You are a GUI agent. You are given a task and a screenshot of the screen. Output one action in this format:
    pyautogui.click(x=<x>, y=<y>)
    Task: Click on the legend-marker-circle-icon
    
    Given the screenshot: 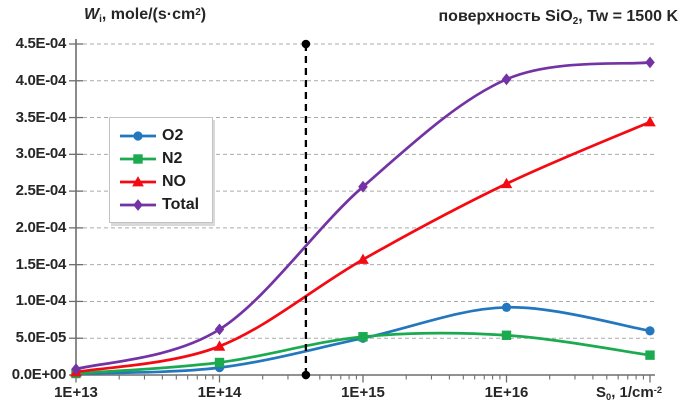 What is the action you would take?
    pyautogui.click(x=138, y=135)
    